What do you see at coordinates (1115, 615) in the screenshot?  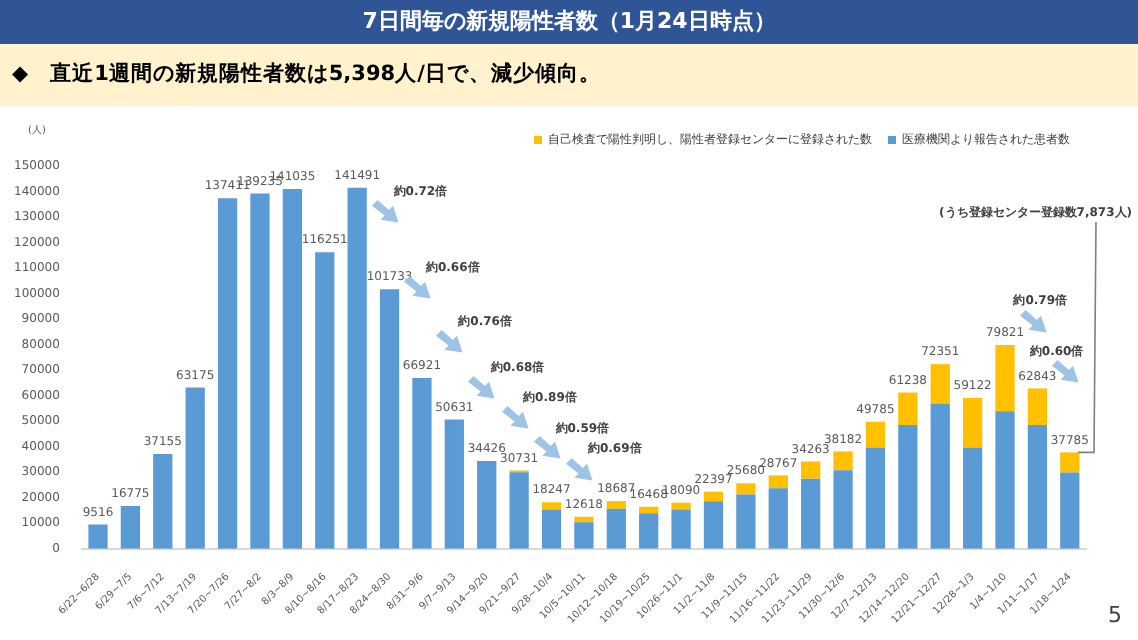 I see `text: 5` at bounding box center [1115, 615].